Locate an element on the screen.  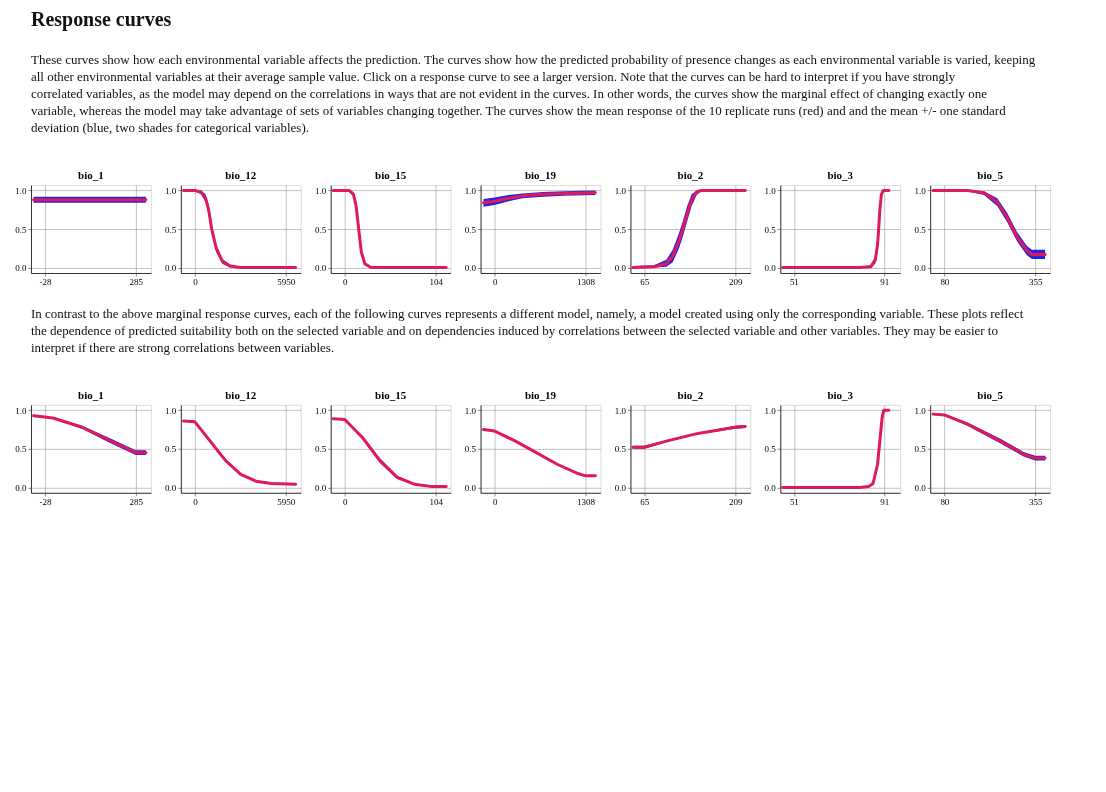
text: In contrast to the above marginal response curves, each of the following curves represents a different model, namely, a model created using only the corresponding variable. These plots reflect the dependence of predicted suitability both on the selected variable and on dependencies induced by correlations between the selected variable and other variables. They may be easier to interpret if there are strong correlations between variables. is located at coordinates (527, 330).